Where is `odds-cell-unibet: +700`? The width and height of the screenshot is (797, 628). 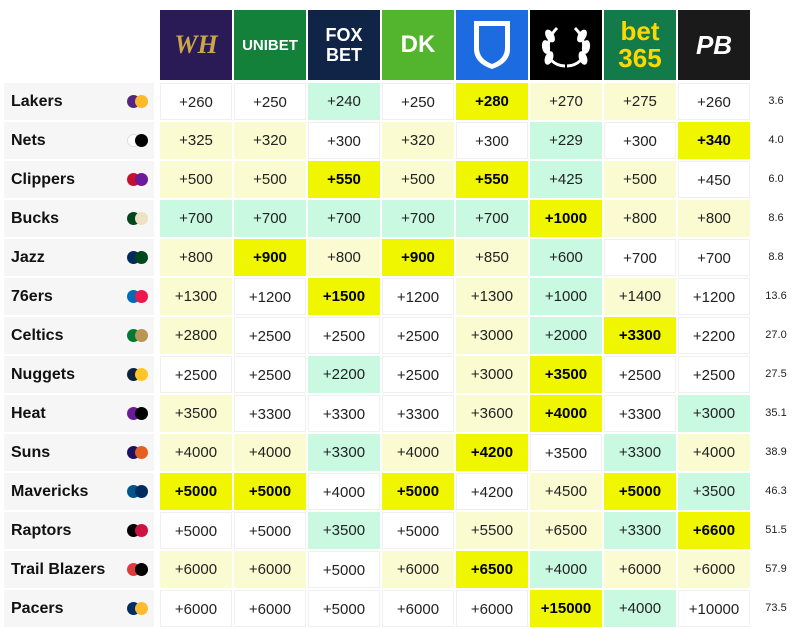 odds-cell-unibet: +700 is located at coordinates (270, 218).